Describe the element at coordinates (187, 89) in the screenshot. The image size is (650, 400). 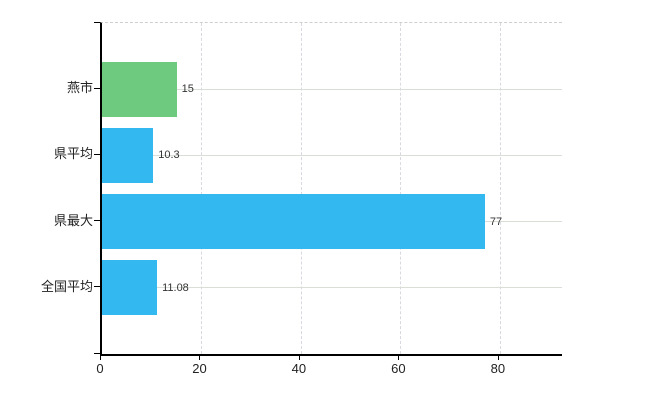
I see `bar-value-label: 15` at that location.